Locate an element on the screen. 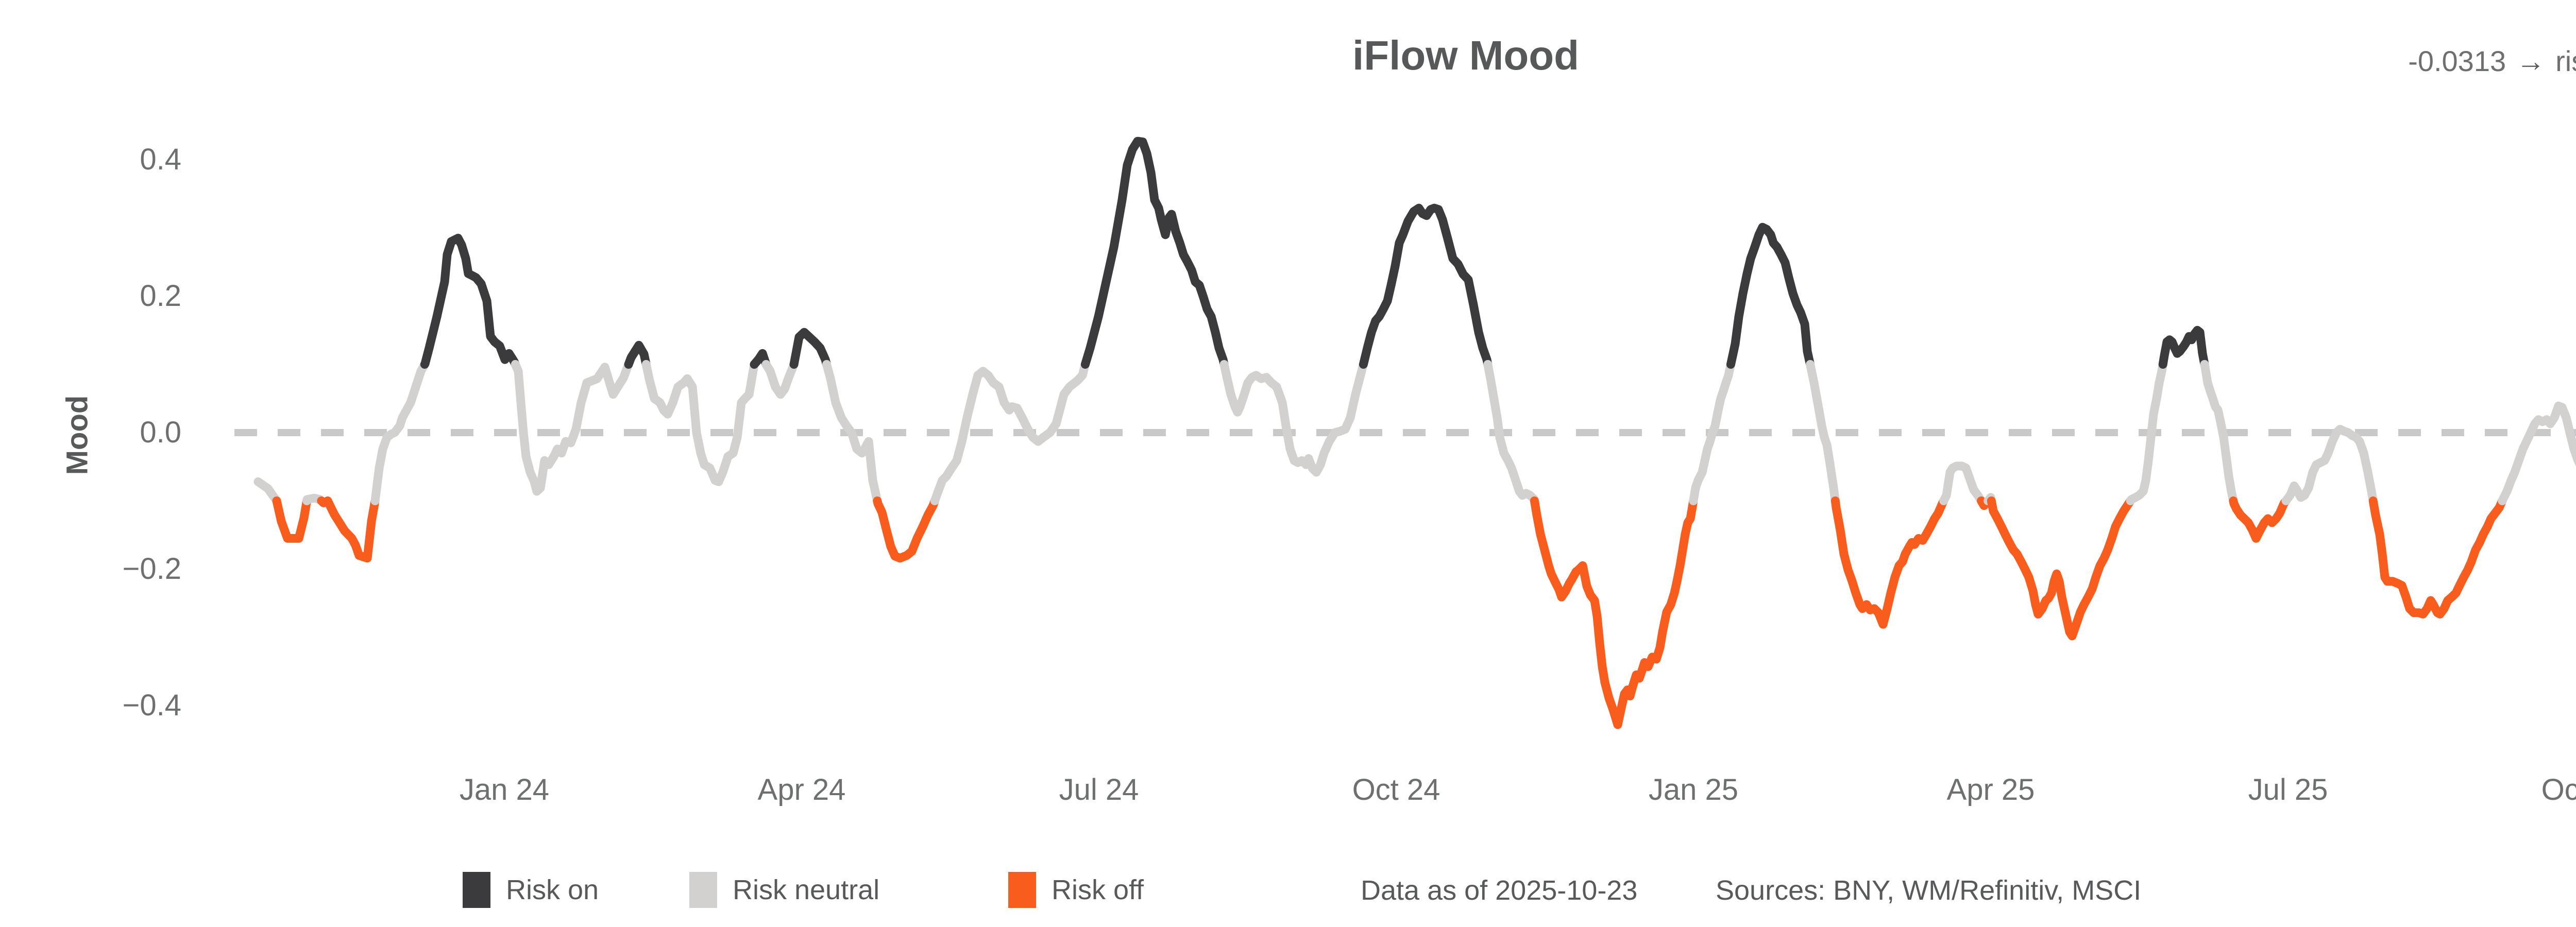 This screenshot has height=927, width=2576. x-tick-label-jan-24: Jan 24 is located at coordinates (504, 789).